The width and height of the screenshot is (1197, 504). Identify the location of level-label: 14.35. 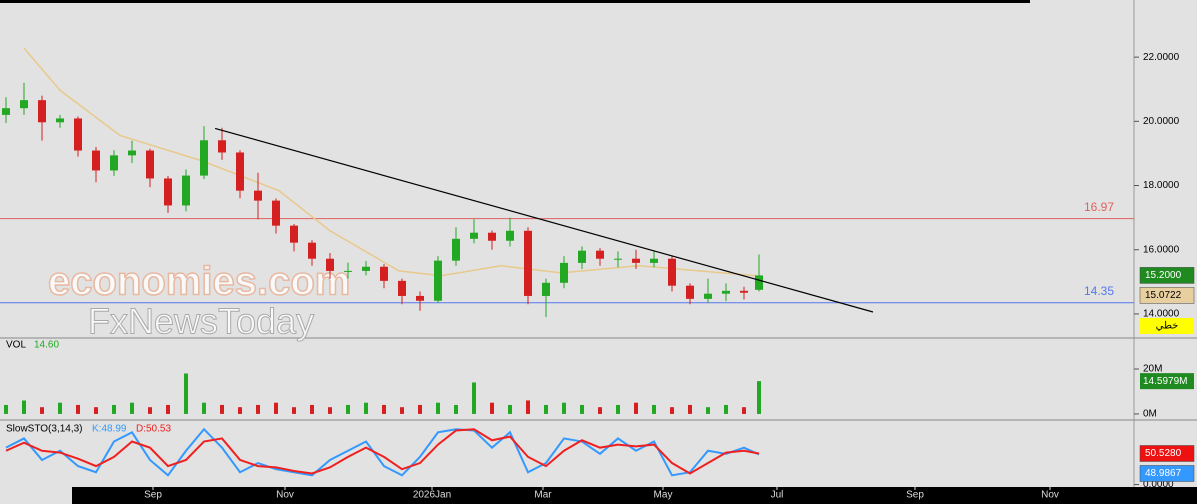
(1099, 291).